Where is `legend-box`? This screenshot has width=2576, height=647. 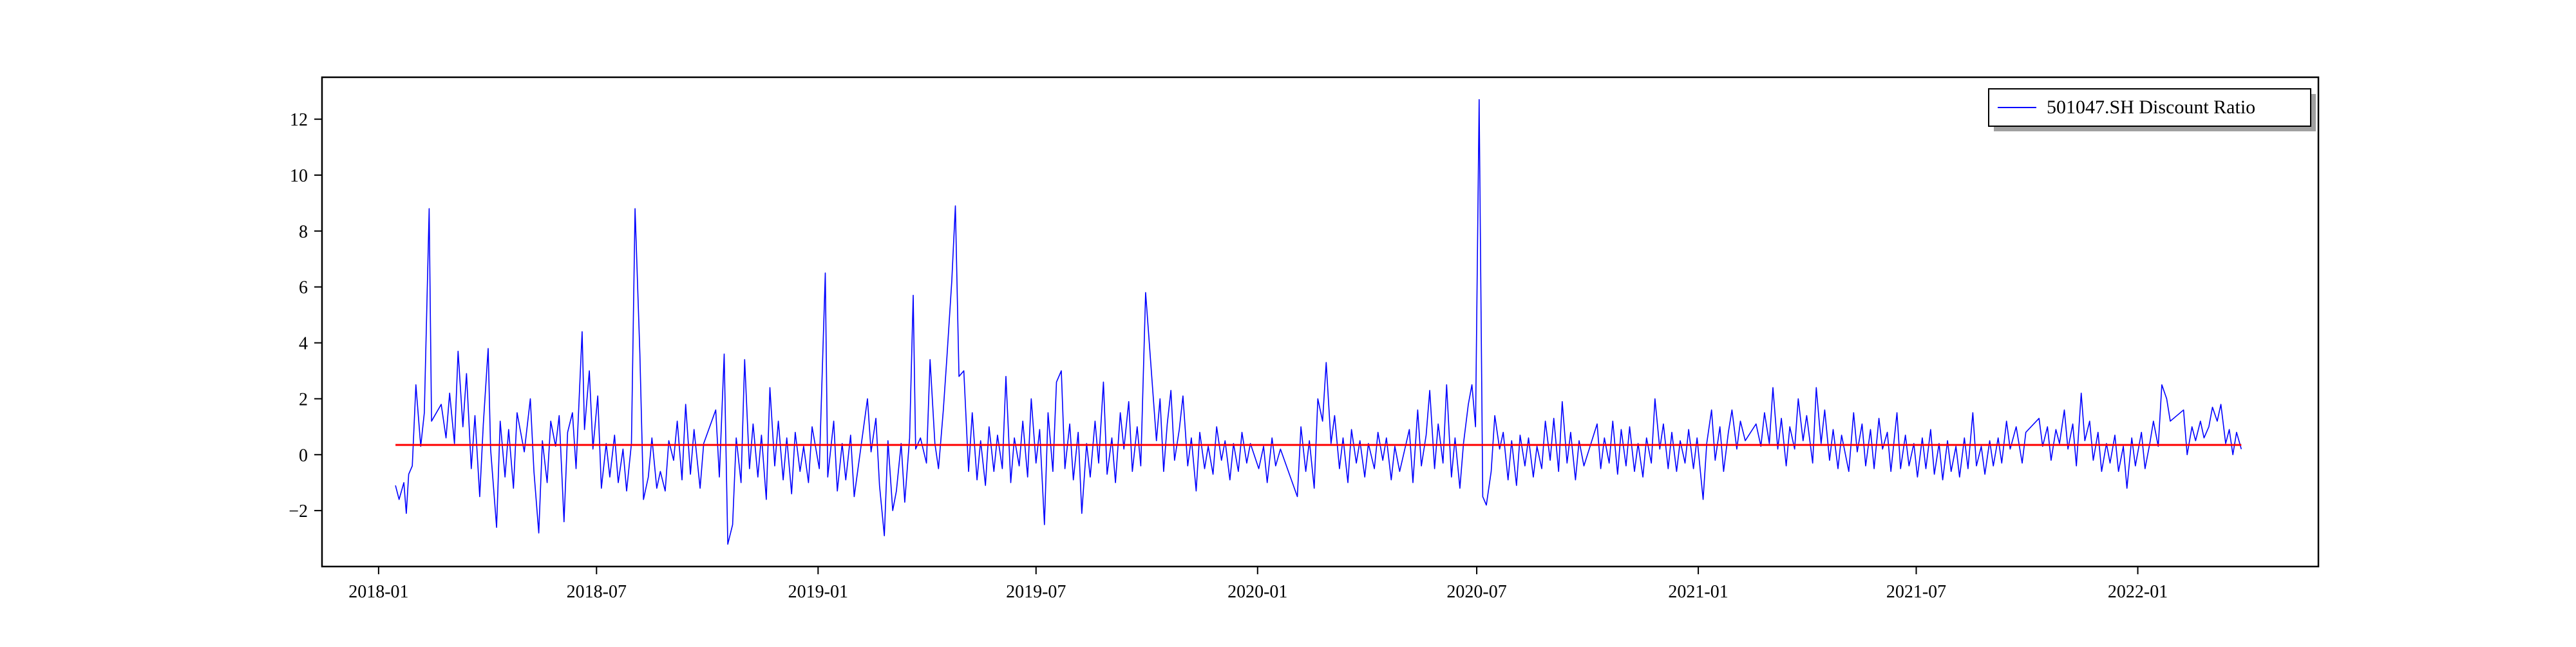 legend-box is located at coordinates (2149, 108).